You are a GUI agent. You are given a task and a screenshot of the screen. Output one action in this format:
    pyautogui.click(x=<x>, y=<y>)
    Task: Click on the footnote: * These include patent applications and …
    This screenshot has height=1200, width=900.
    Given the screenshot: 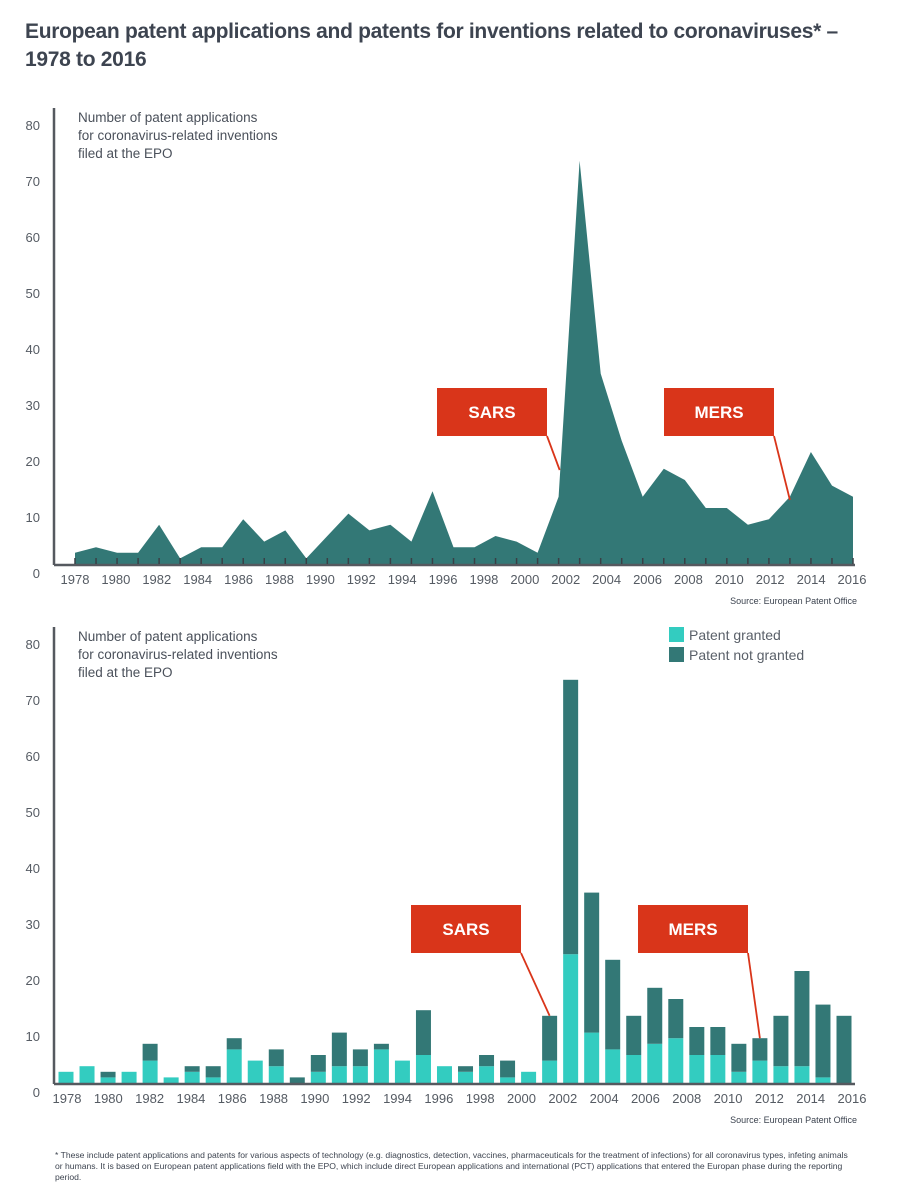 What is the action you would take?
    pyautogui.click(x=451, y=1166)
    